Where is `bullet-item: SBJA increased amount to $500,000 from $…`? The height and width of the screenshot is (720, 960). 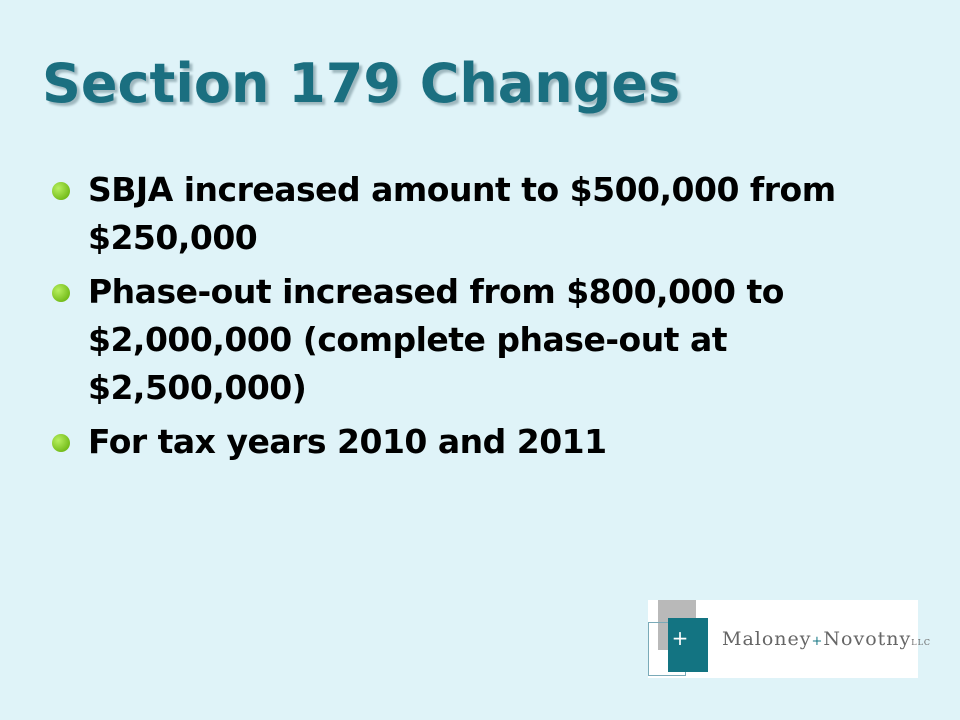 bullet-item: SBJA increased amount to $500,000 from $… is located at coordinates (478, 214).